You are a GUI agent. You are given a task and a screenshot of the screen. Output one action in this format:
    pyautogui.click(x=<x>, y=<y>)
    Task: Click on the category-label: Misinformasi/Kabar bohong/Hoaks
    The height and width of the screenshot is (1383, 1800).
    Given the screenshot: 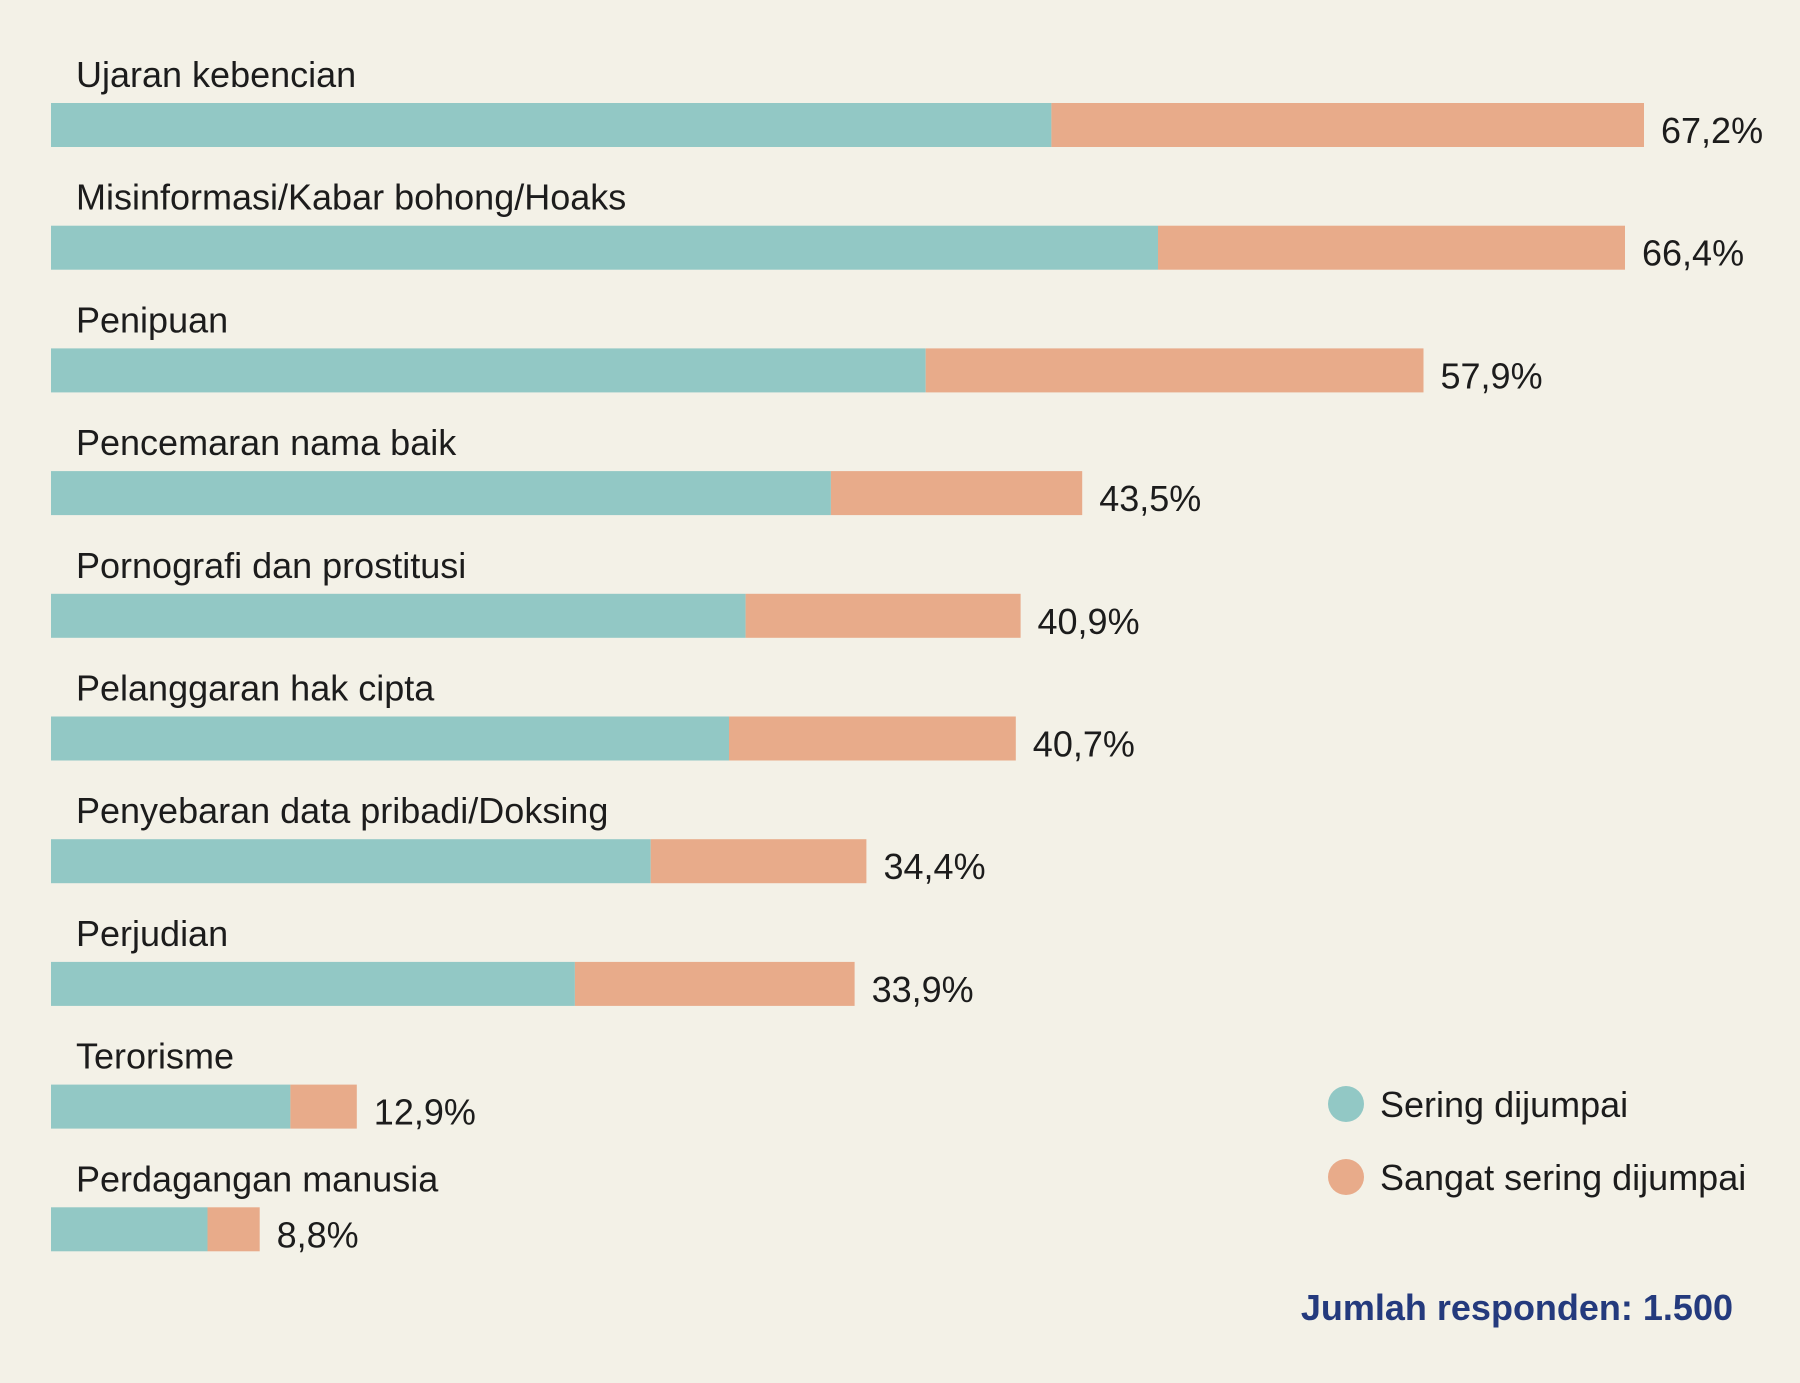 What is the action you would take?
    pyautogui.click(x=351, y=197)
    